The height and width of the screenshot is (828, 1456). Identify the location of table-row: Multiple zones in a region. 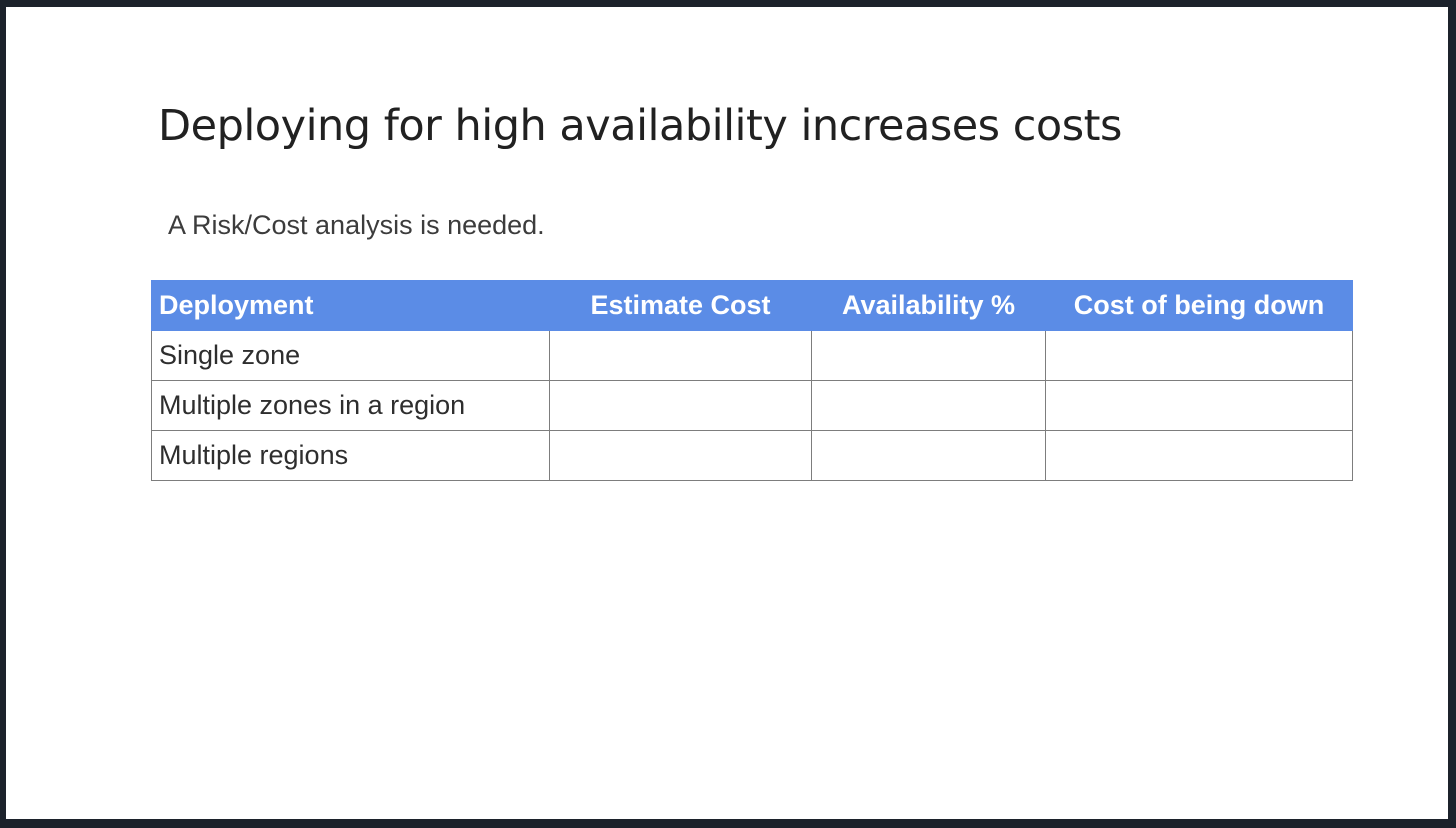
(752, 405).